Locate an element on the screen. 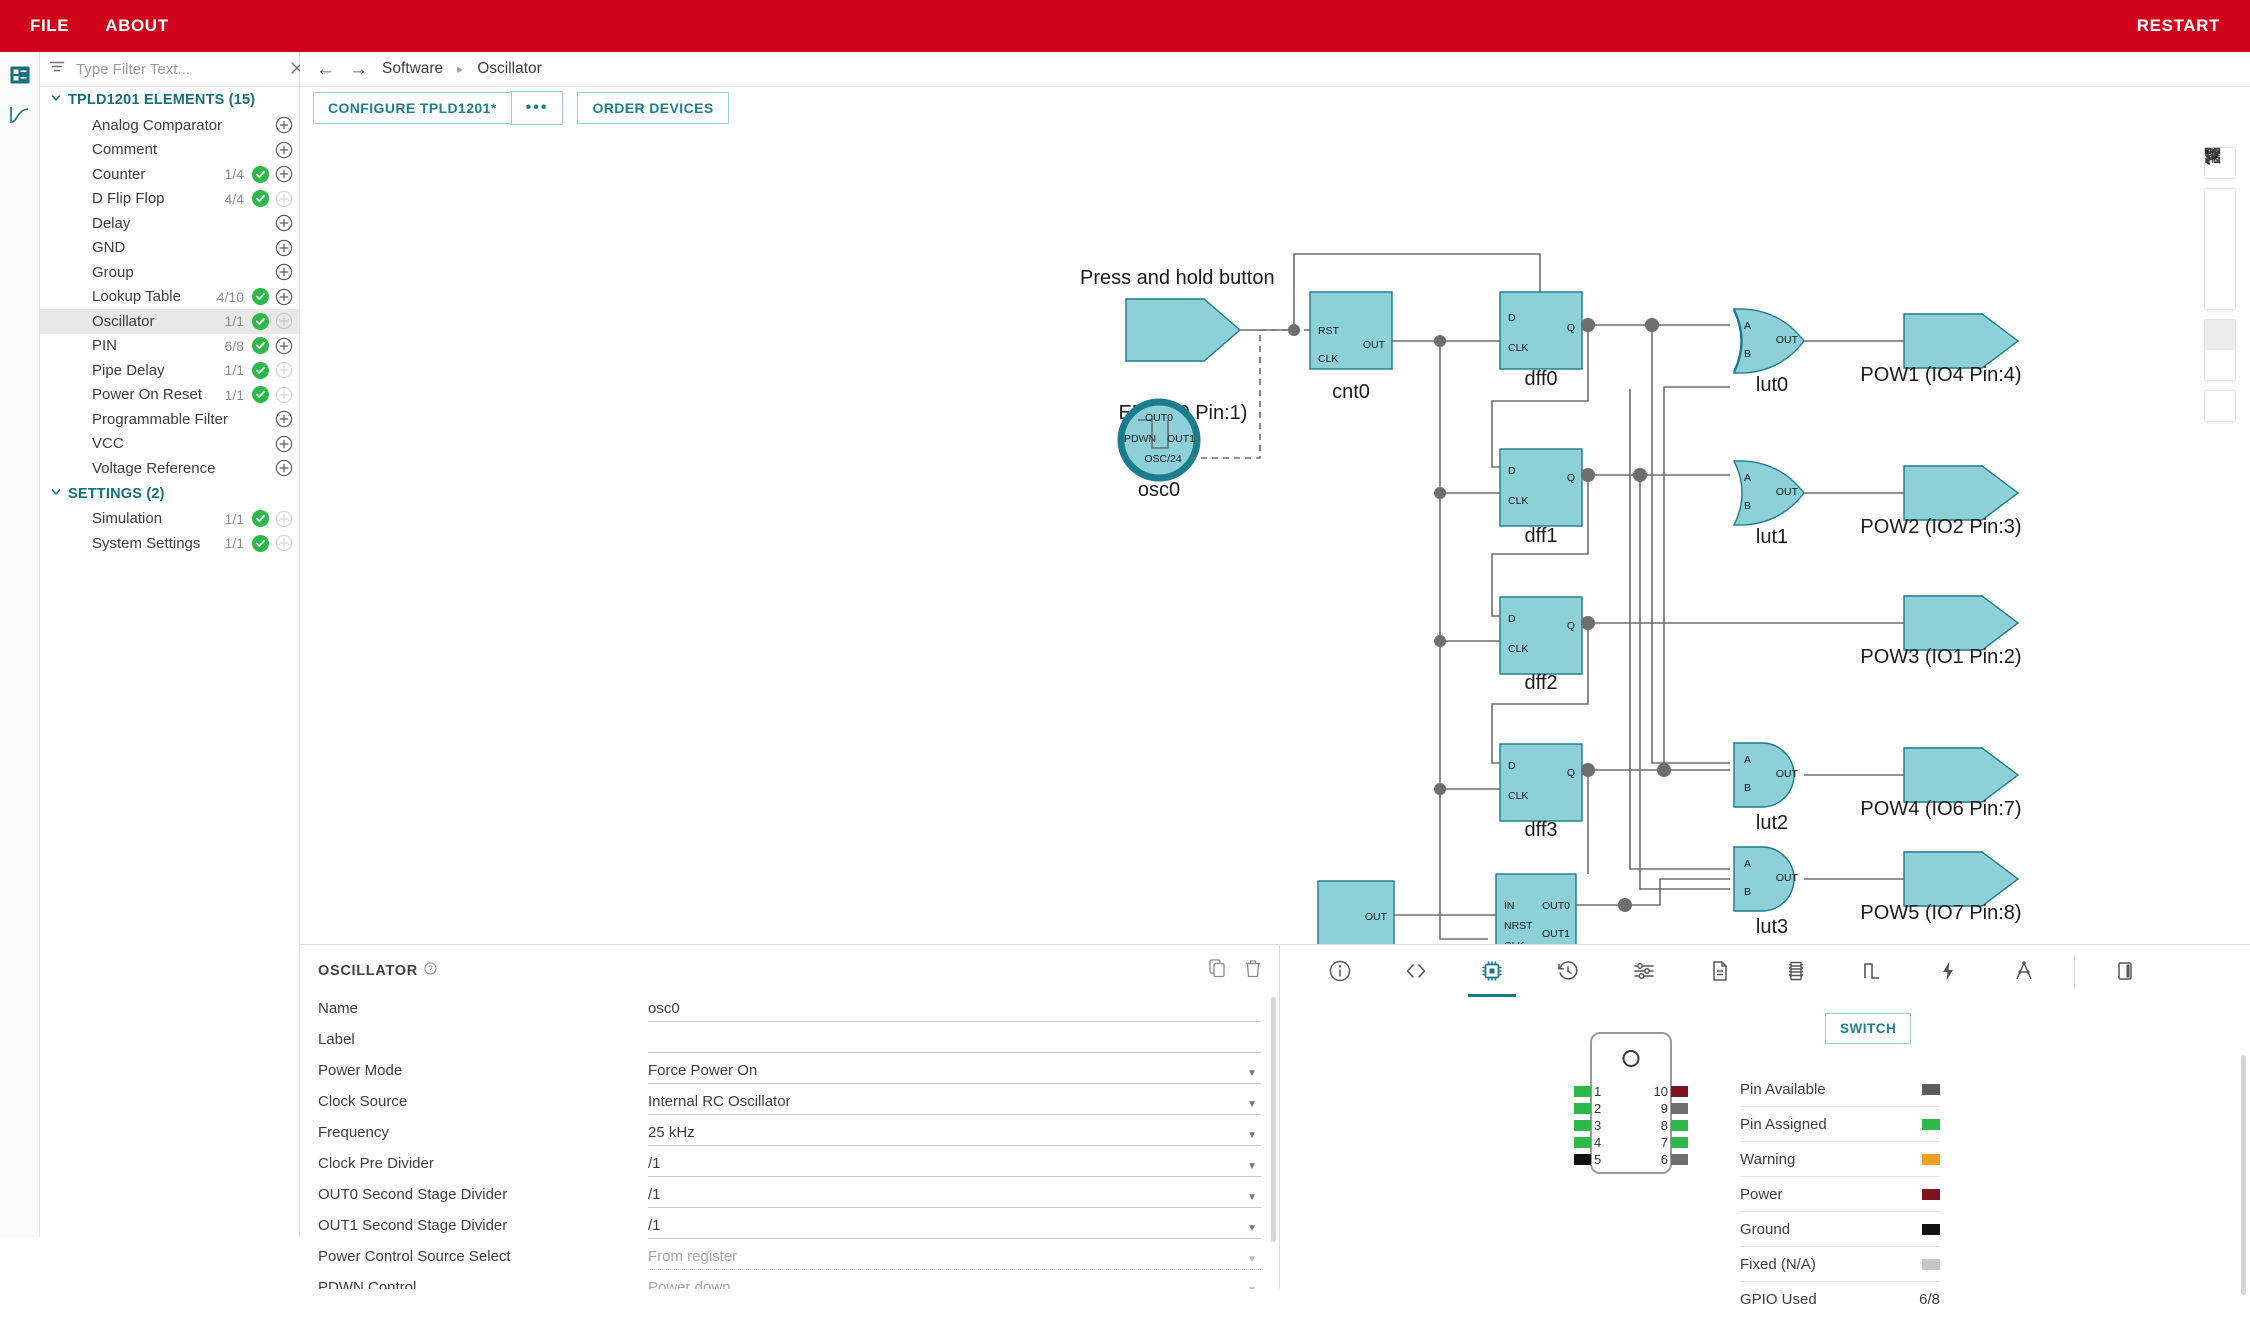 This screenshot has height=1317, width=2250. chip-pin: 10 is located at coordinates (1669, 1091).